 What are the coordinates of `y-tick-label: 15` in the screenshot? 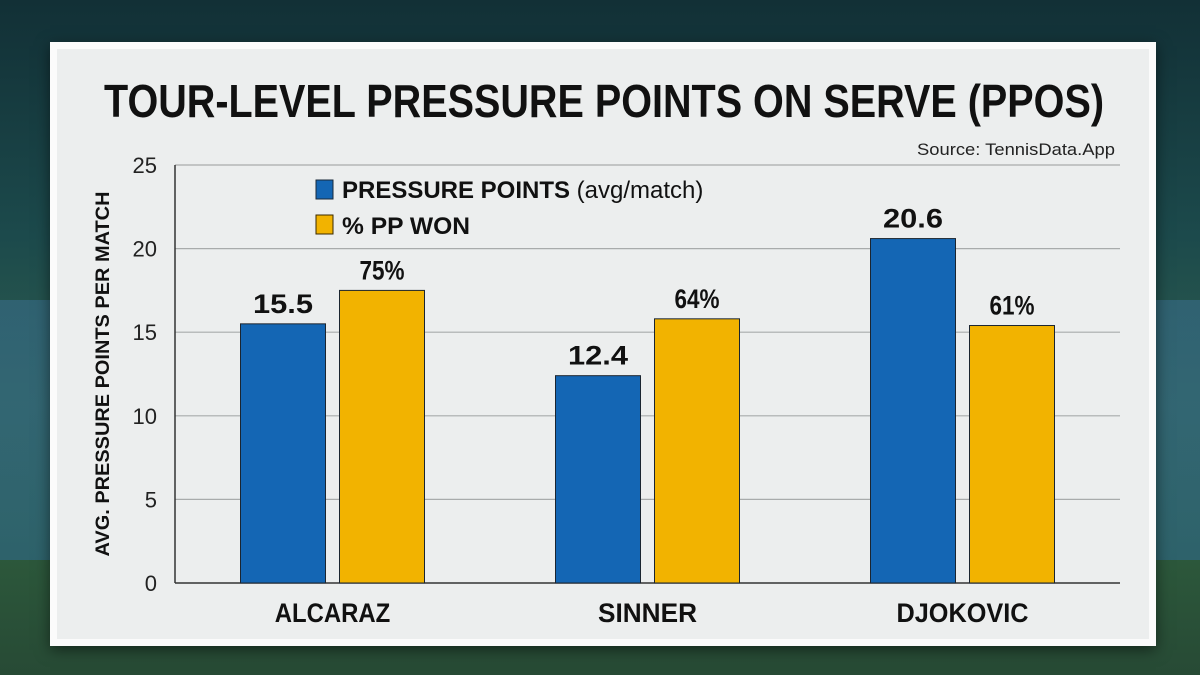 It's located at (145, 332).